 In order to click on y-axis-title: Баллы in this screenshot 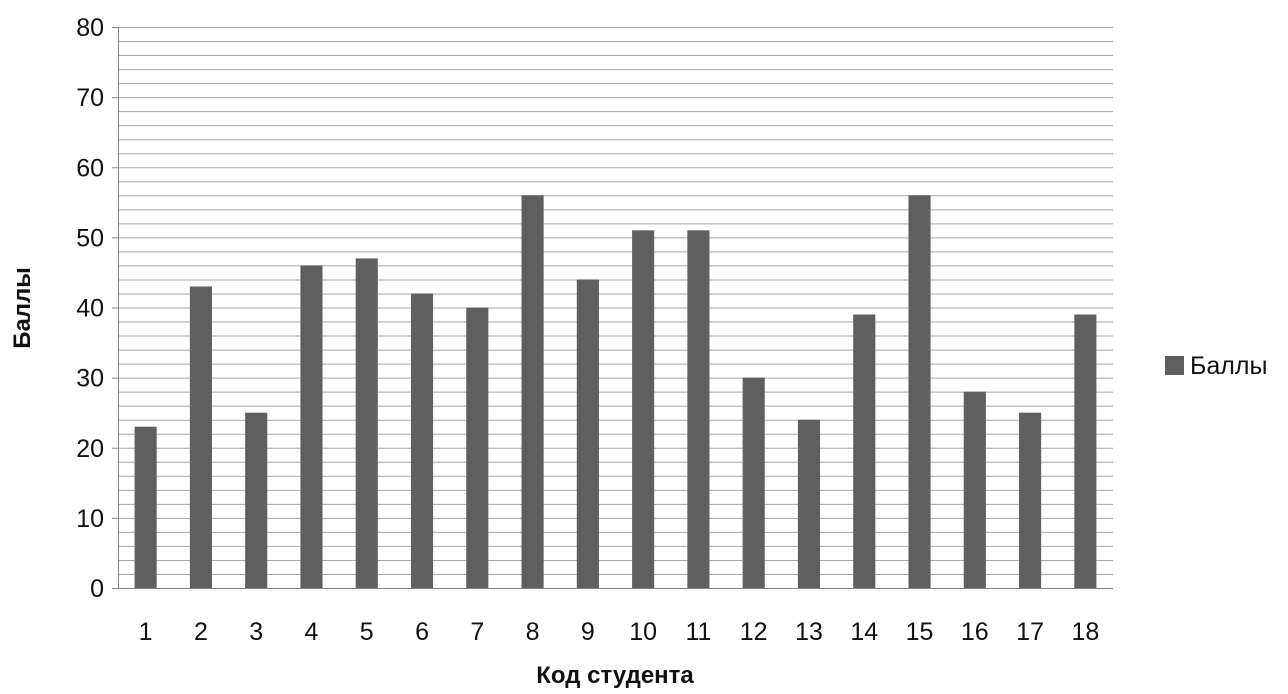, I will do `click(22, 308)`.